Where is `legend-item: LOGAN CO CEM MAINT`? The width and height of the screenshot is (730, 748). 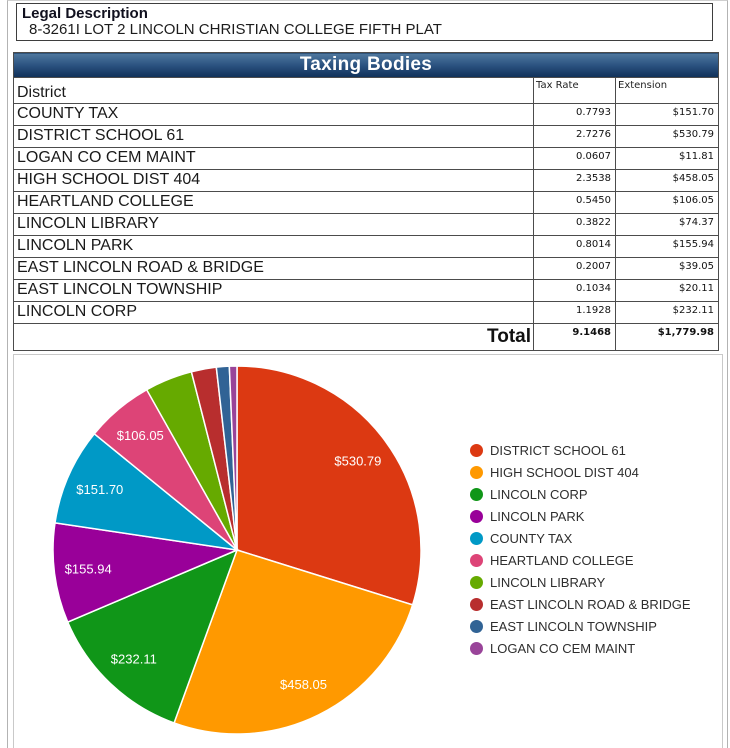
legend-item: LOGAN CO CEM MAINT is located at coordinates (580, 648).